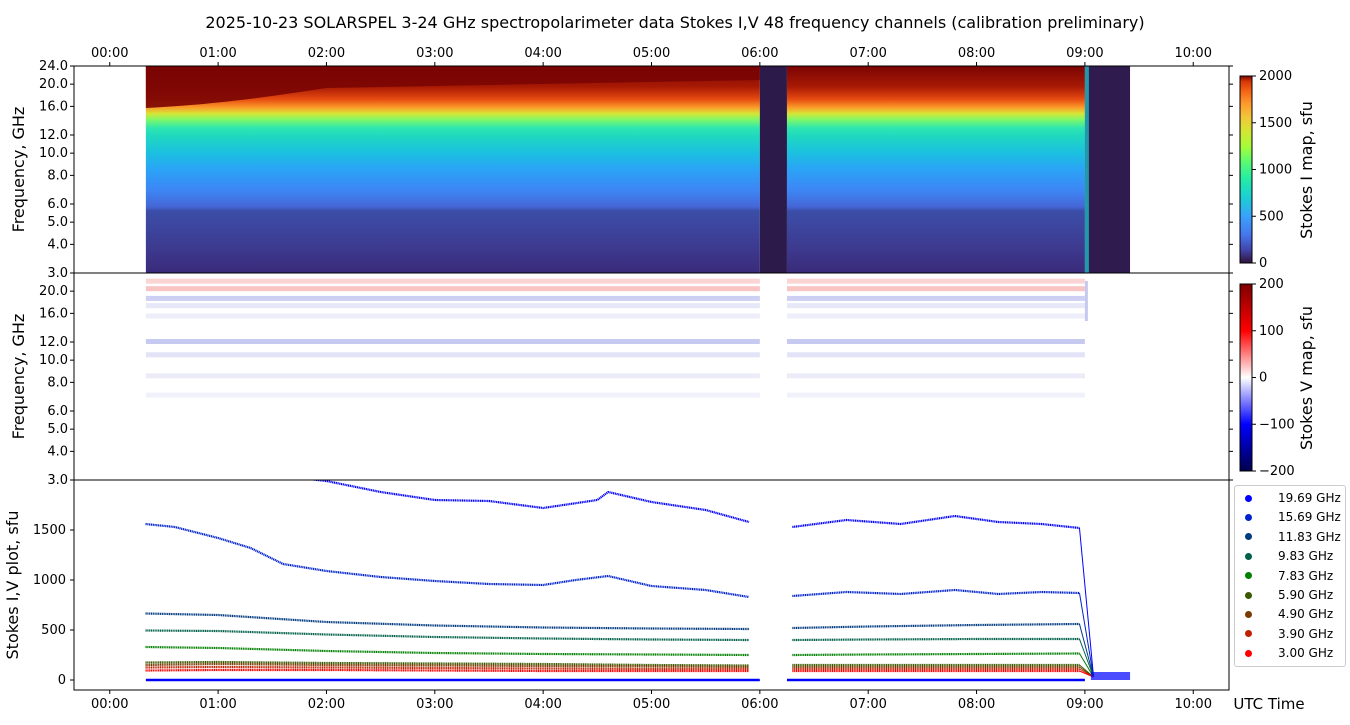 Image resolution: width=1350 pixels, height=725 pixels. Describe the element at coordinates (1107, 169) in the screenshot. I see `stokes-i-calibration-region` at that location.